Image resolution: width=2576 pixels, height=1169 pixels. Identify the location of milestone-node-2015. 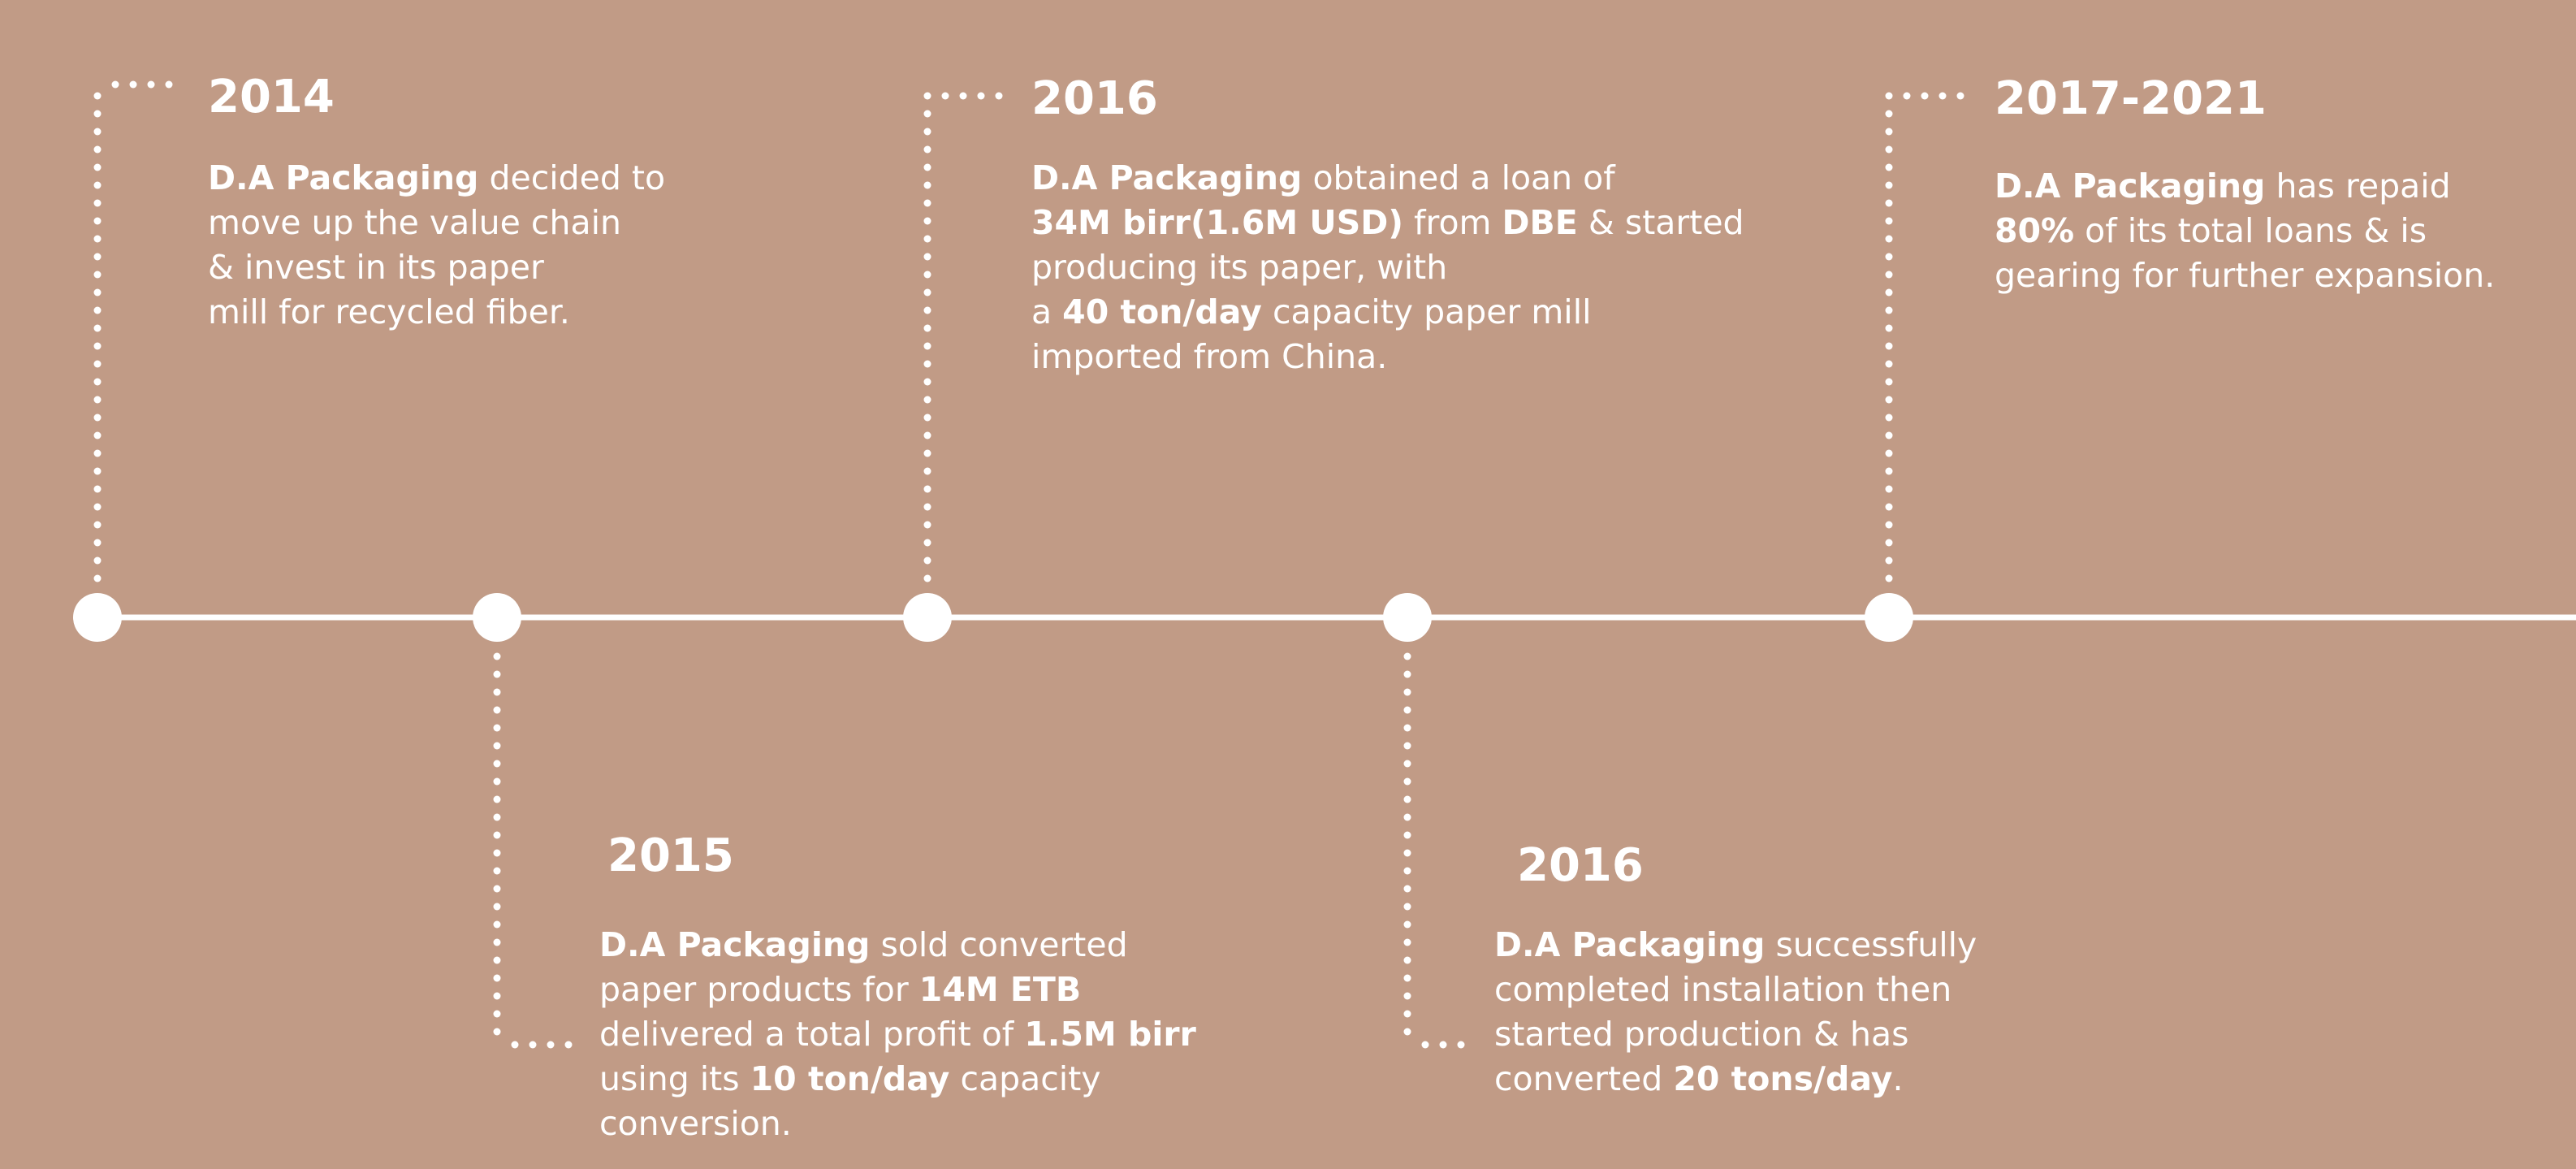
(497, 617).